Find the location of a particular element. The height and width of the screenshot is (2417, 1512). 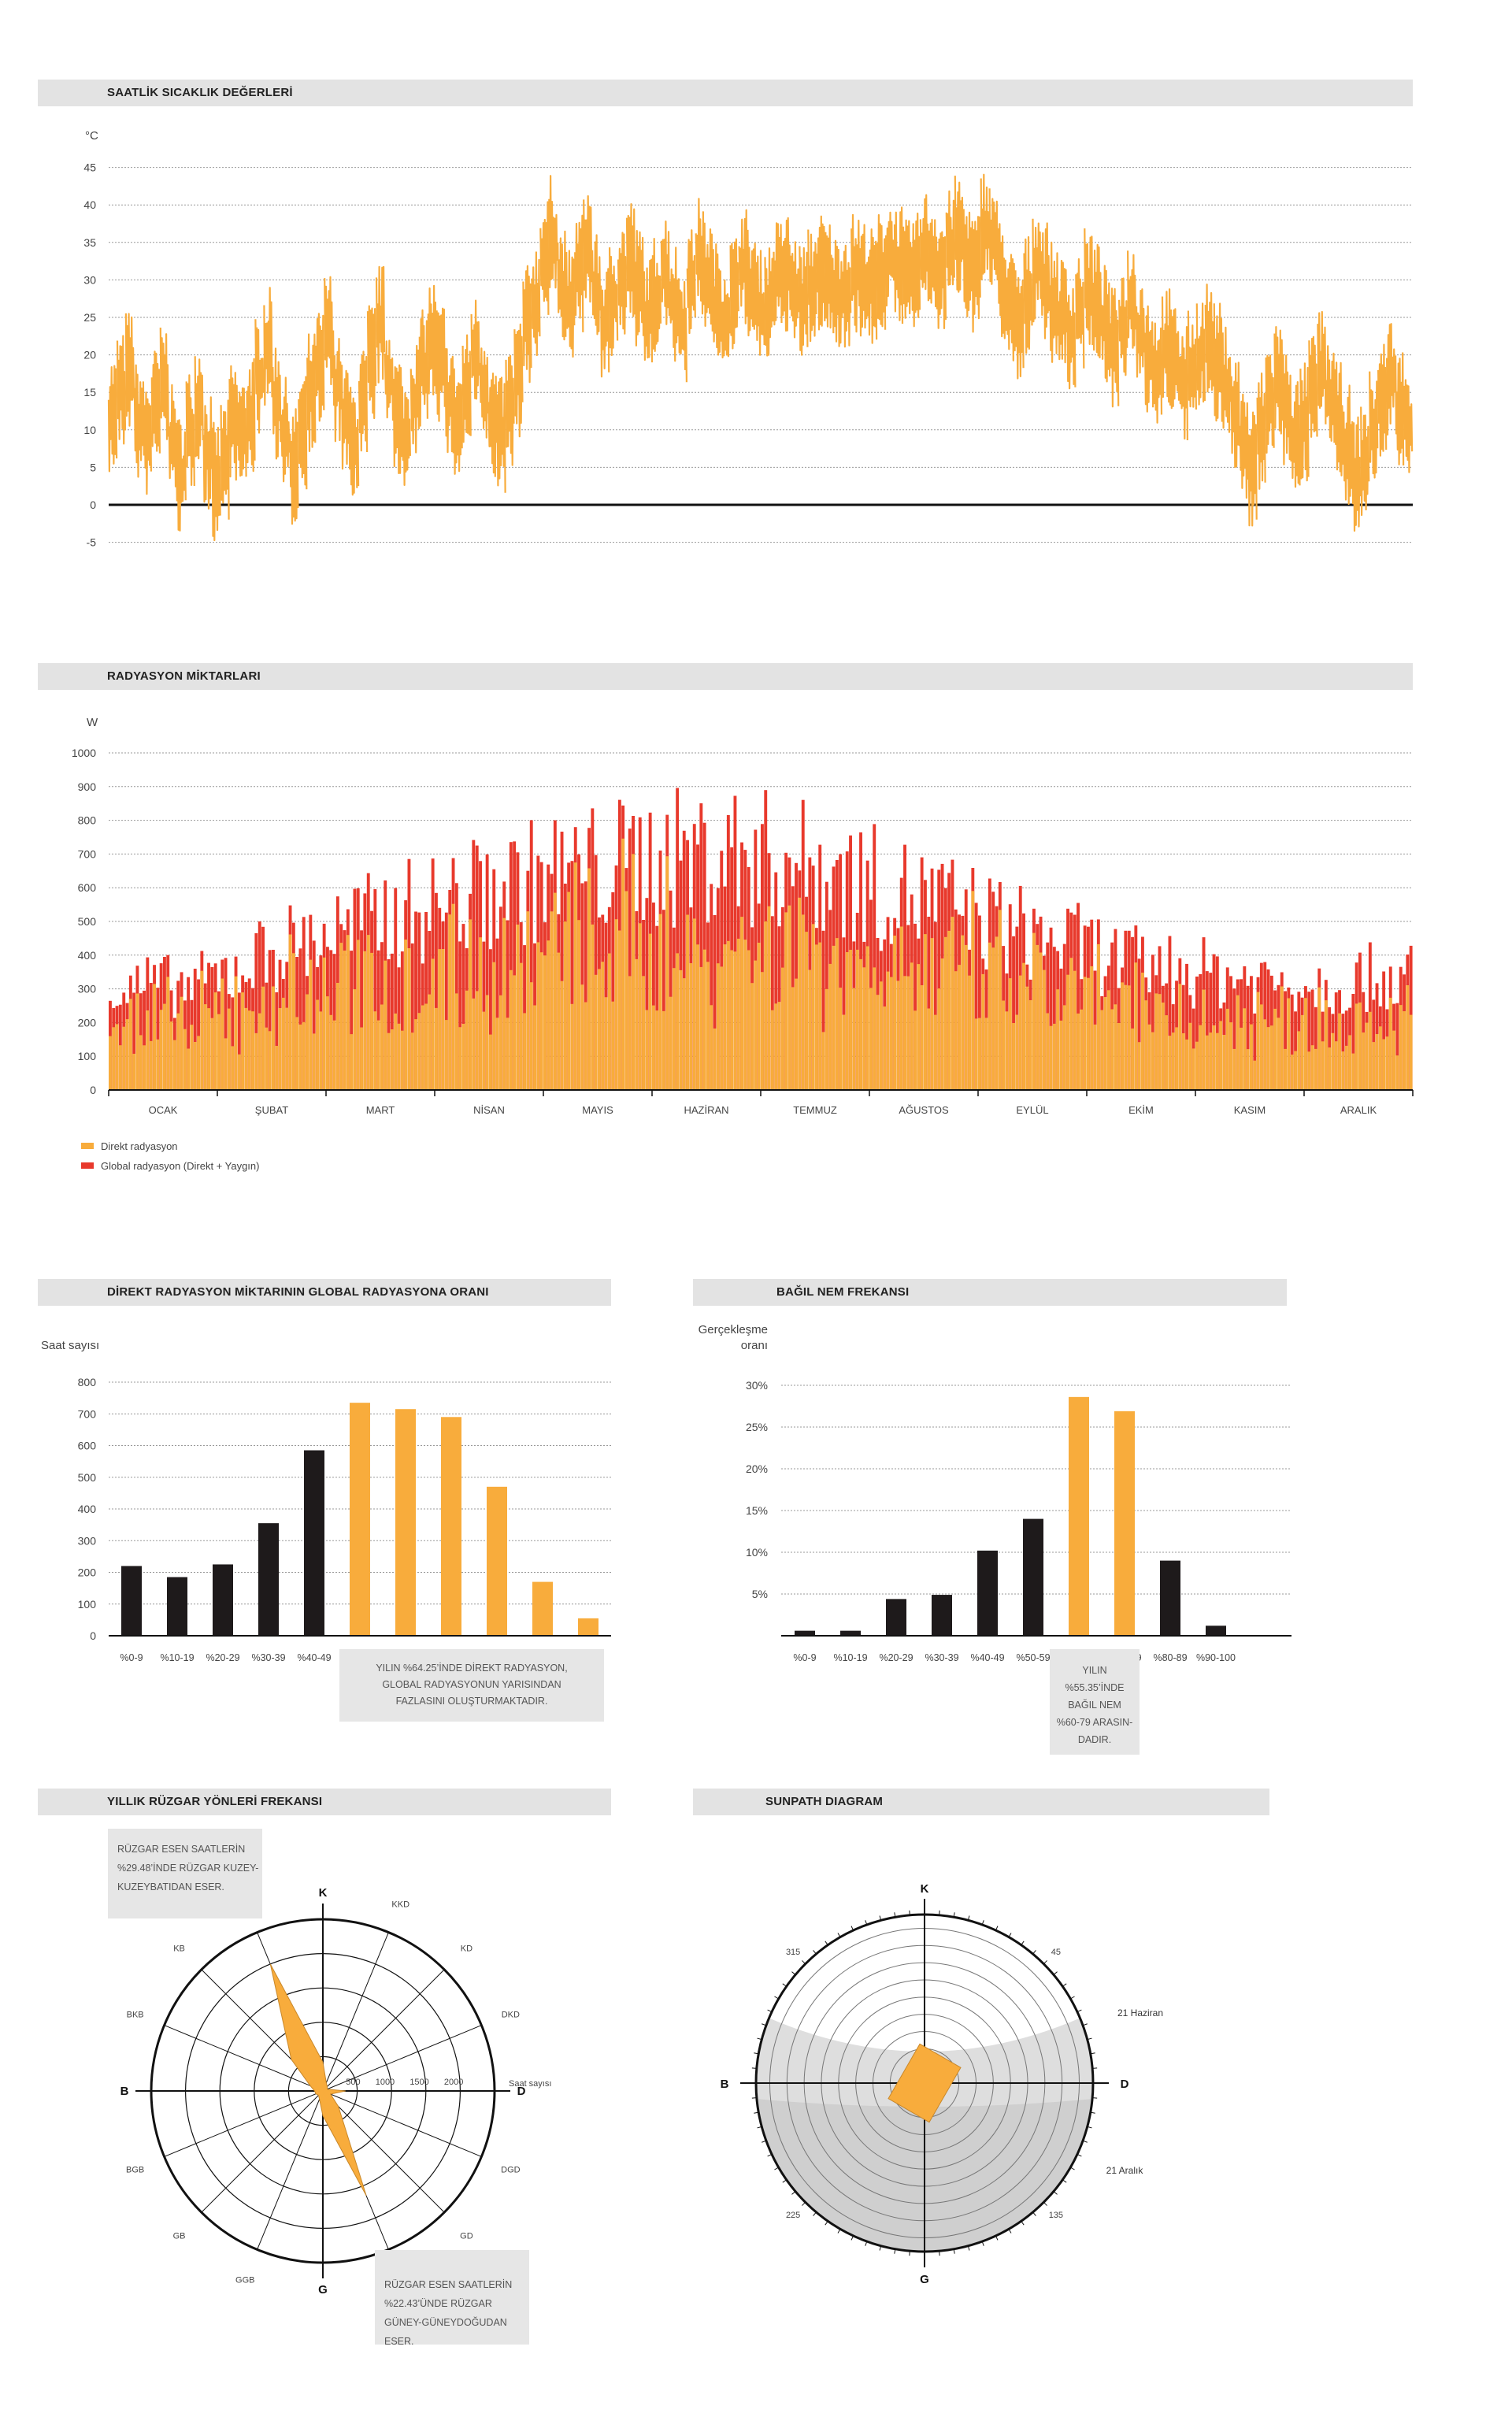

rad-month-label: EKİM is located at coordinates (1141, 1110).